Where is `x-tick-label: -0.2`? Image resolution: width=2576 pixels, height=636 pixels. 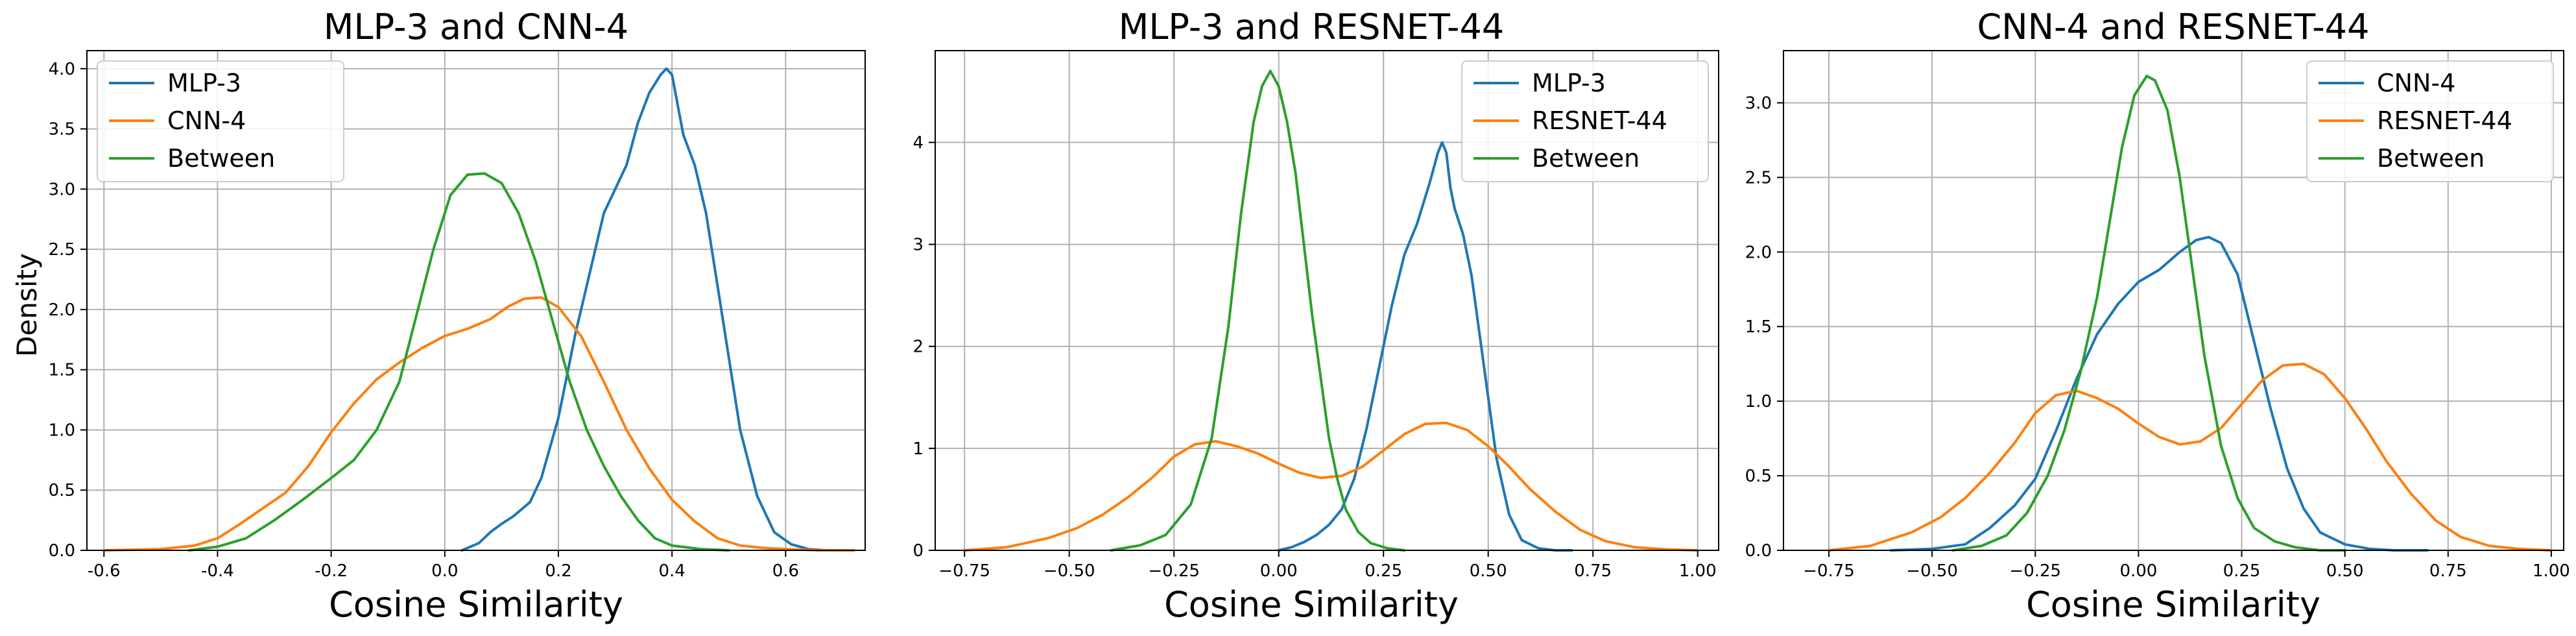 x-tick-label: -0.2 is located at coordinates (331, 571).